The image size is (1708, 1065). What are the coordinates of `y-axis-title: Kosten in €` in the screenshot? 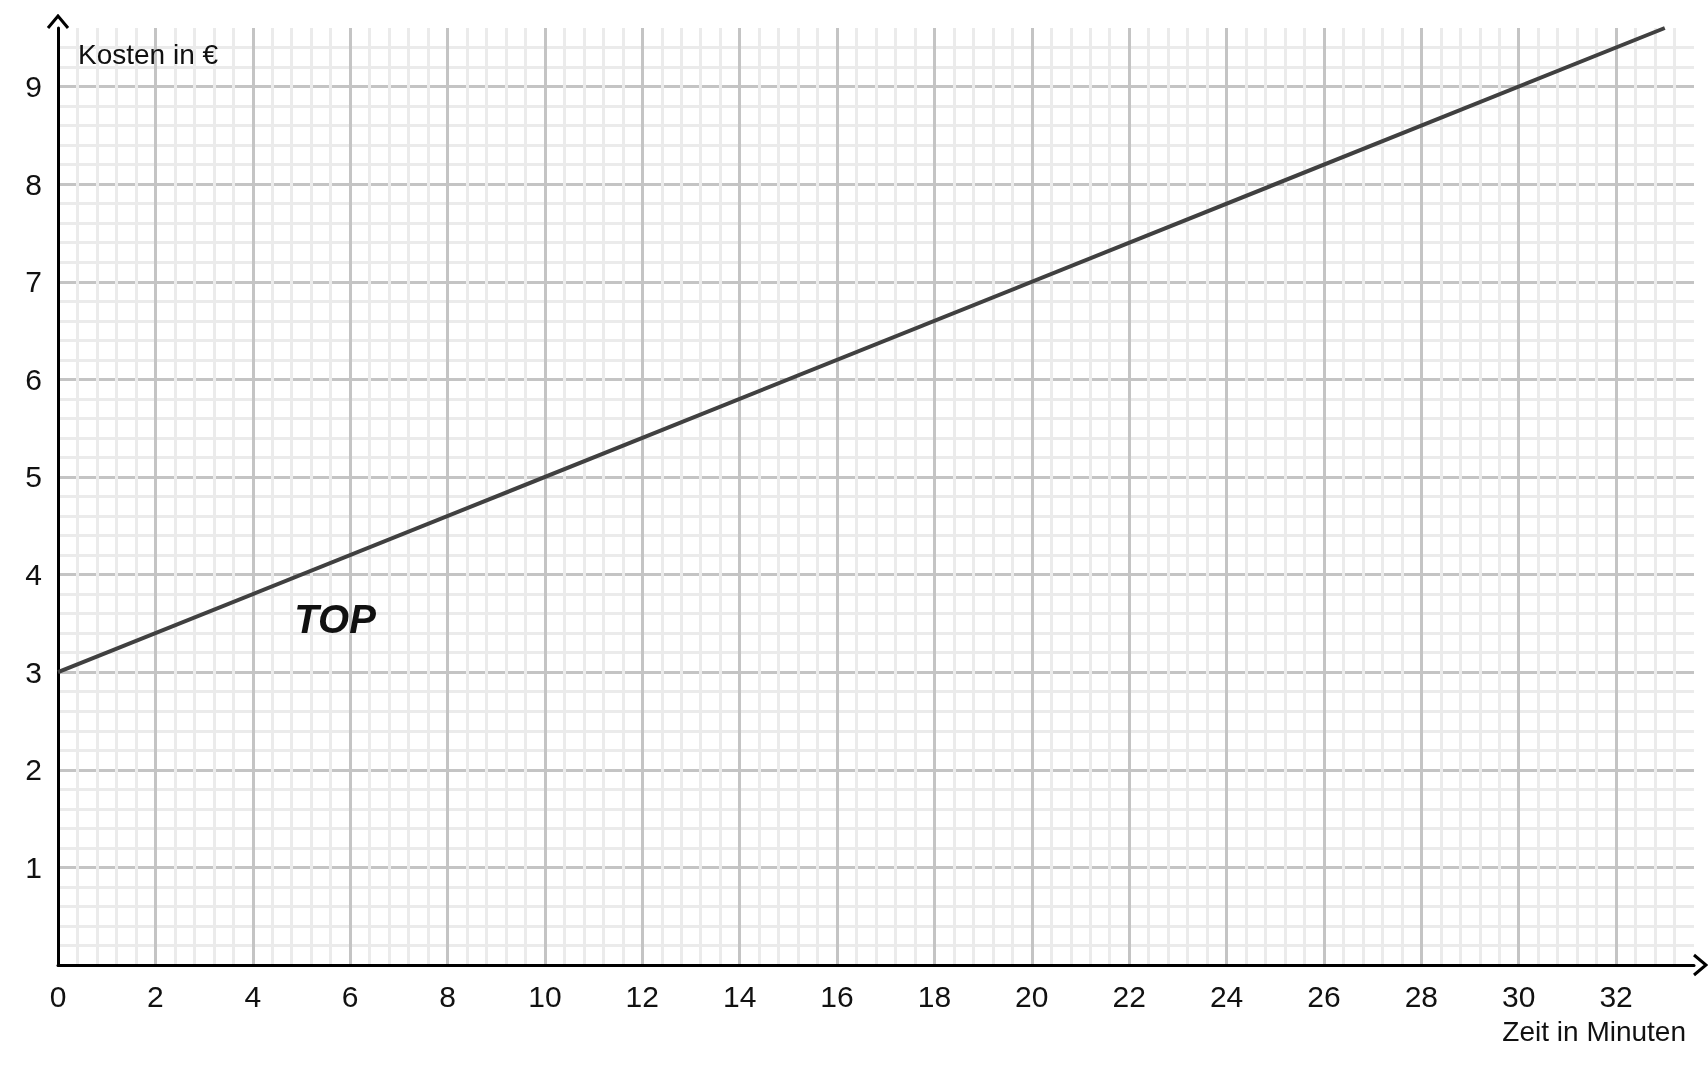 It's located at (148, 54).